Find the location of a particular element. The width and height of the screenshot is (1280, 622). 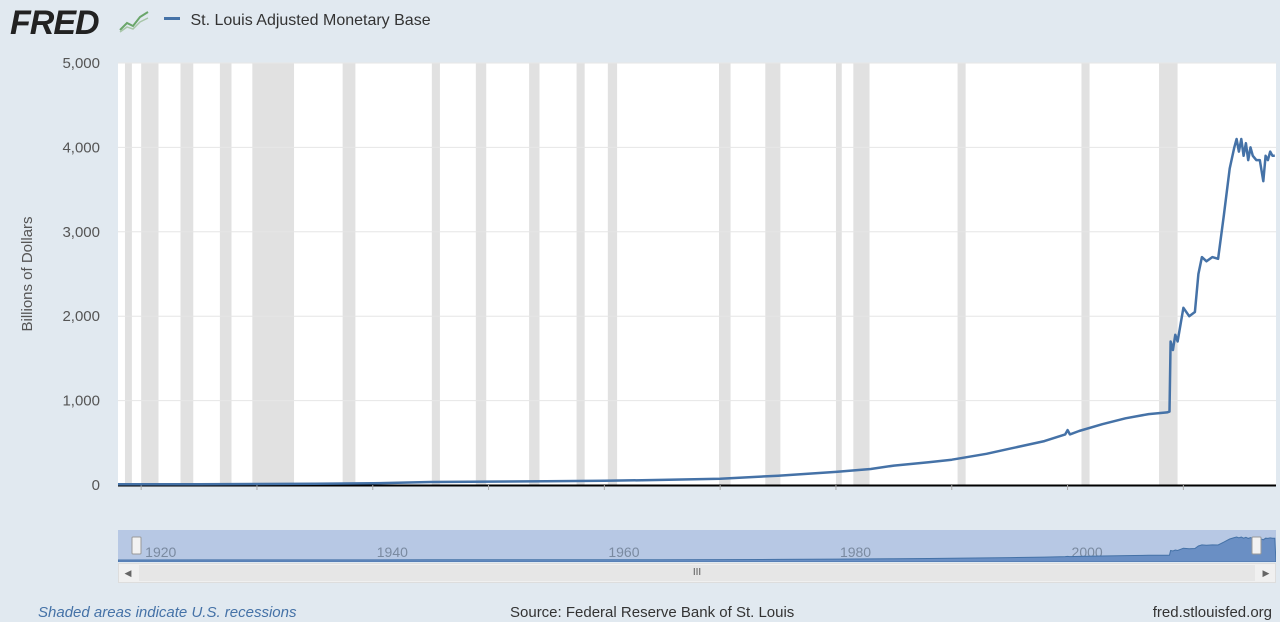

y-axis-label: Billions of Dollars is located at coordinates (27, 273).